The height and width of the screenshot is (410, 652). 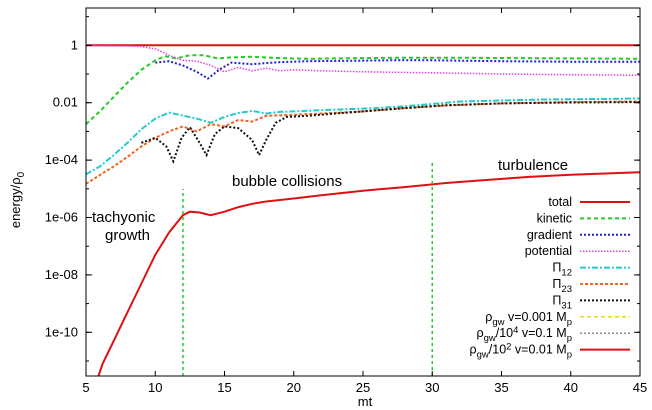 I want to click on y-axis-label: energy/ρ0, so click(x=17, y=199).